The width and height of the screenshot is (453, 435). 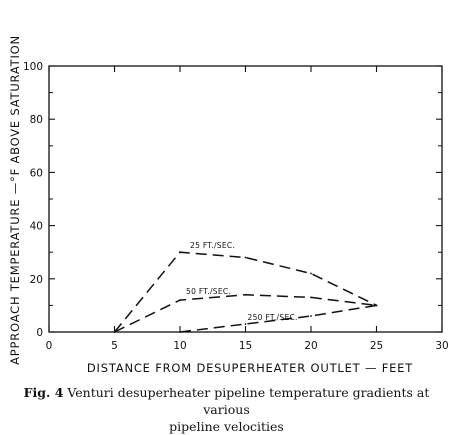 I want to click on y-tick-label: 20, so click(x=36, y=280).